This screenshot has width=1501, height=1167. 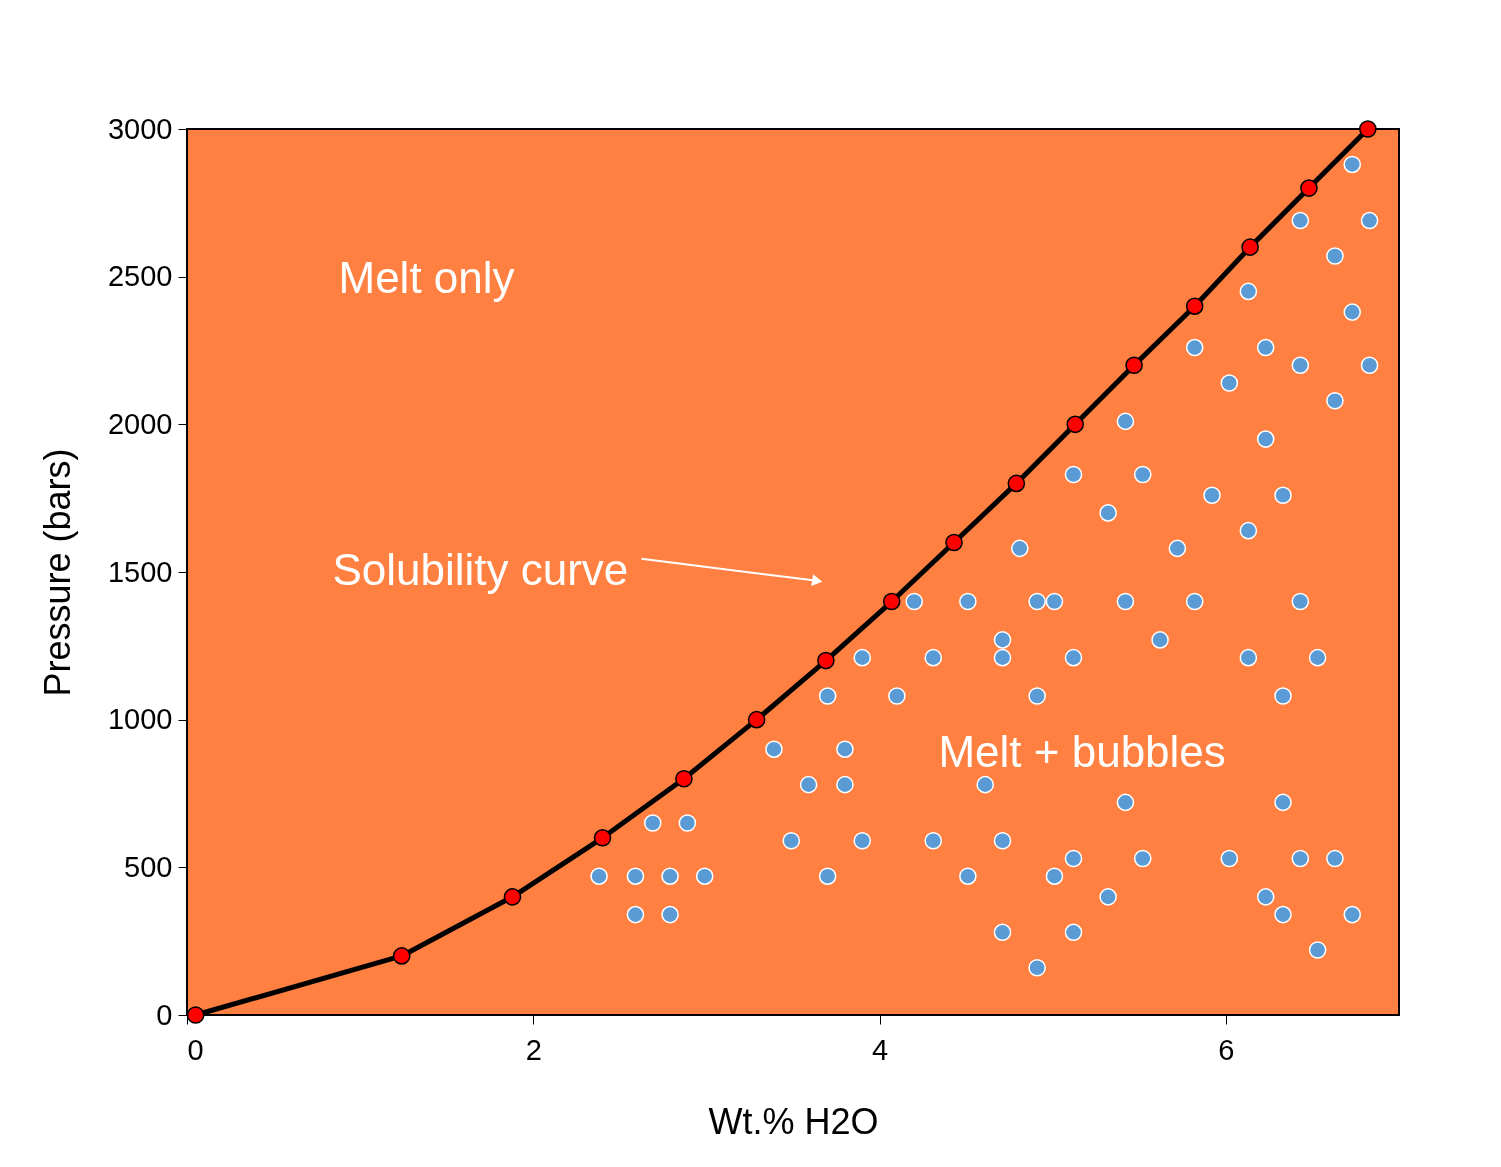 I want to click on x-tick-label: 0, so click(x=195, y=1049).